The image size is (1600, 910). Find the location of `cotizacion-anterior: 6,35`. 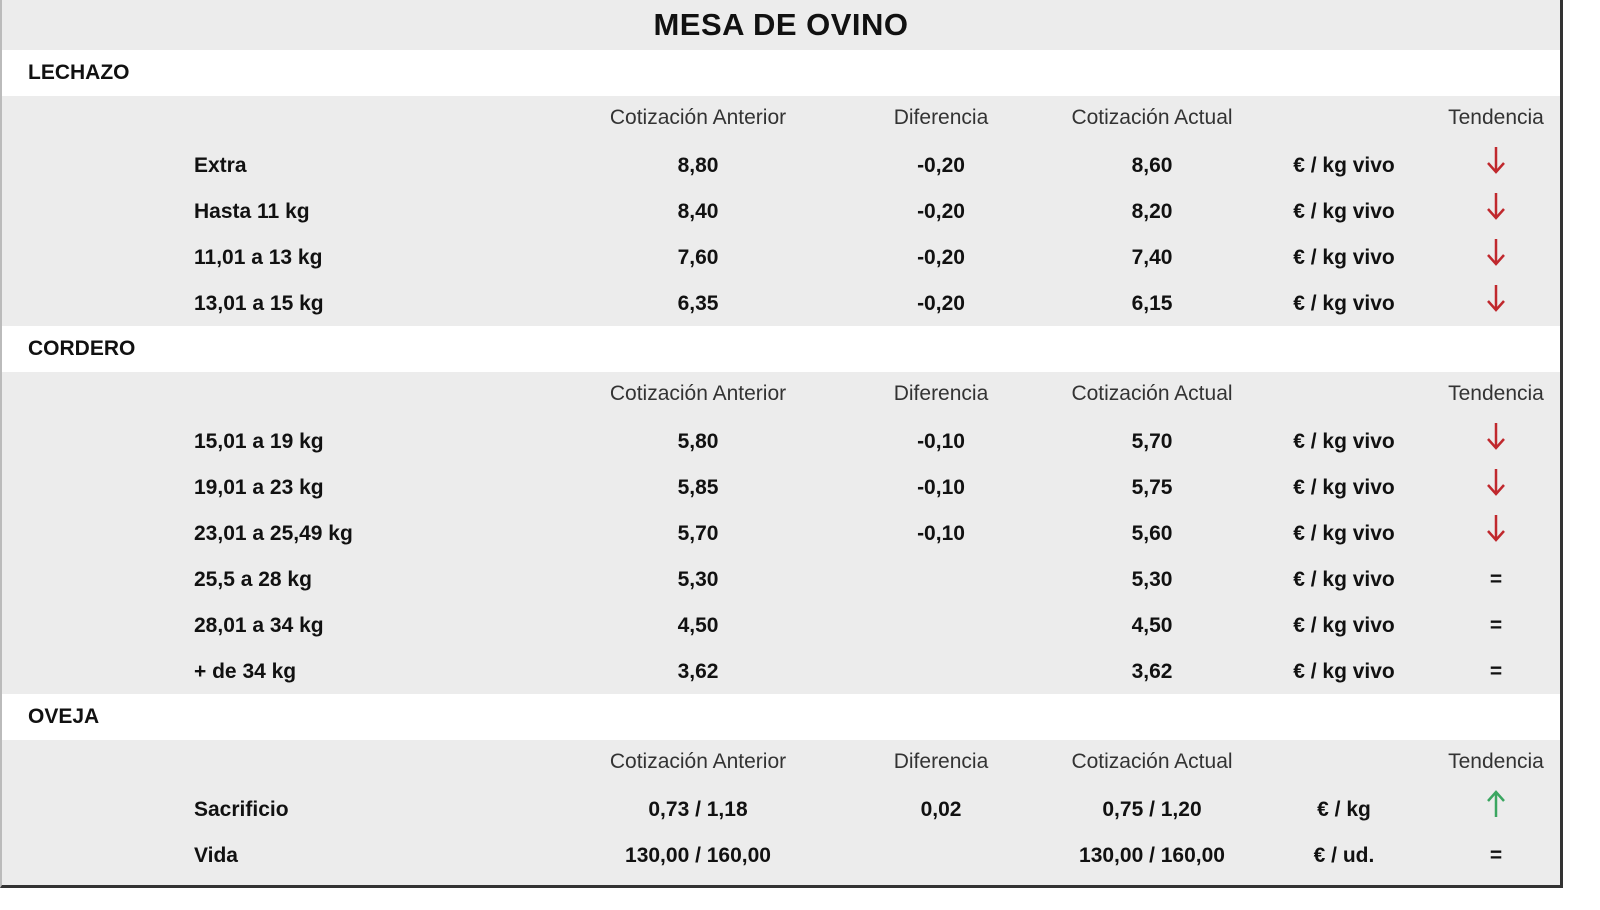

cotizacion-anterior: 6,35 is located at coordinates (698, 303).